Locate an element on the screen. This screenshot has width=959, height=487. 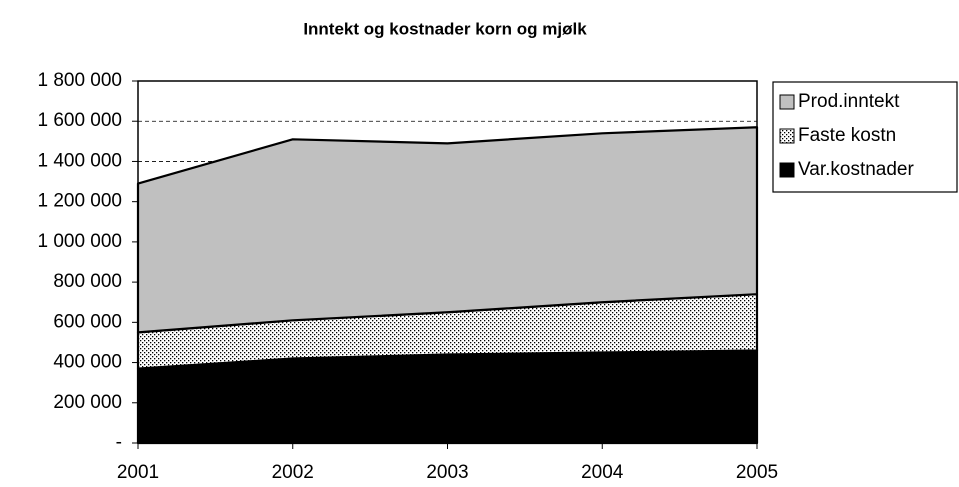
x-tick-label: 2005 is located at coordinates (757, 472).